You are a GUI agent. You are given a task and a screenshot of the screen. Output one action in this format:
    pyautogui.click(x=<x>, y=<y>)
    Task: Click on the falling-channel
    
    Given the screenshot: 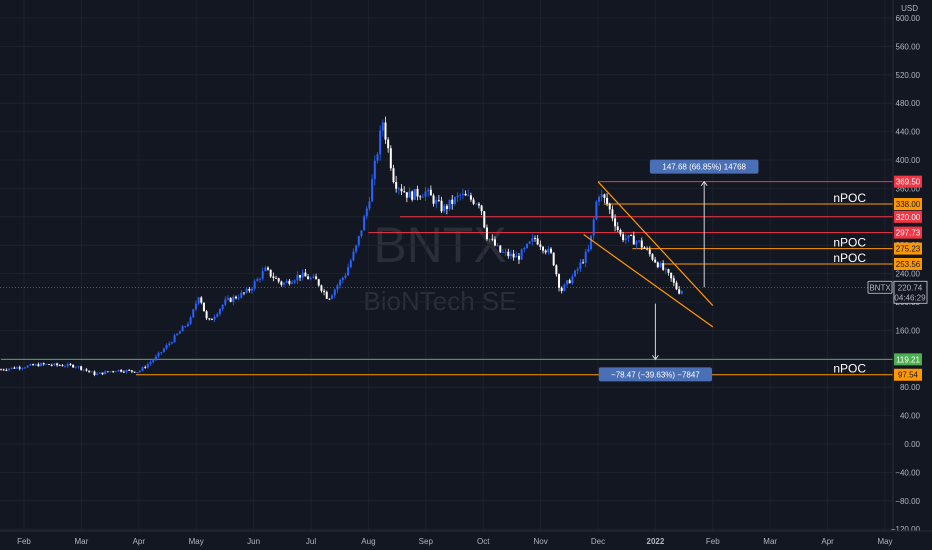 What is the action you would take?
    pyautogui.click(x=648, y=254)
    